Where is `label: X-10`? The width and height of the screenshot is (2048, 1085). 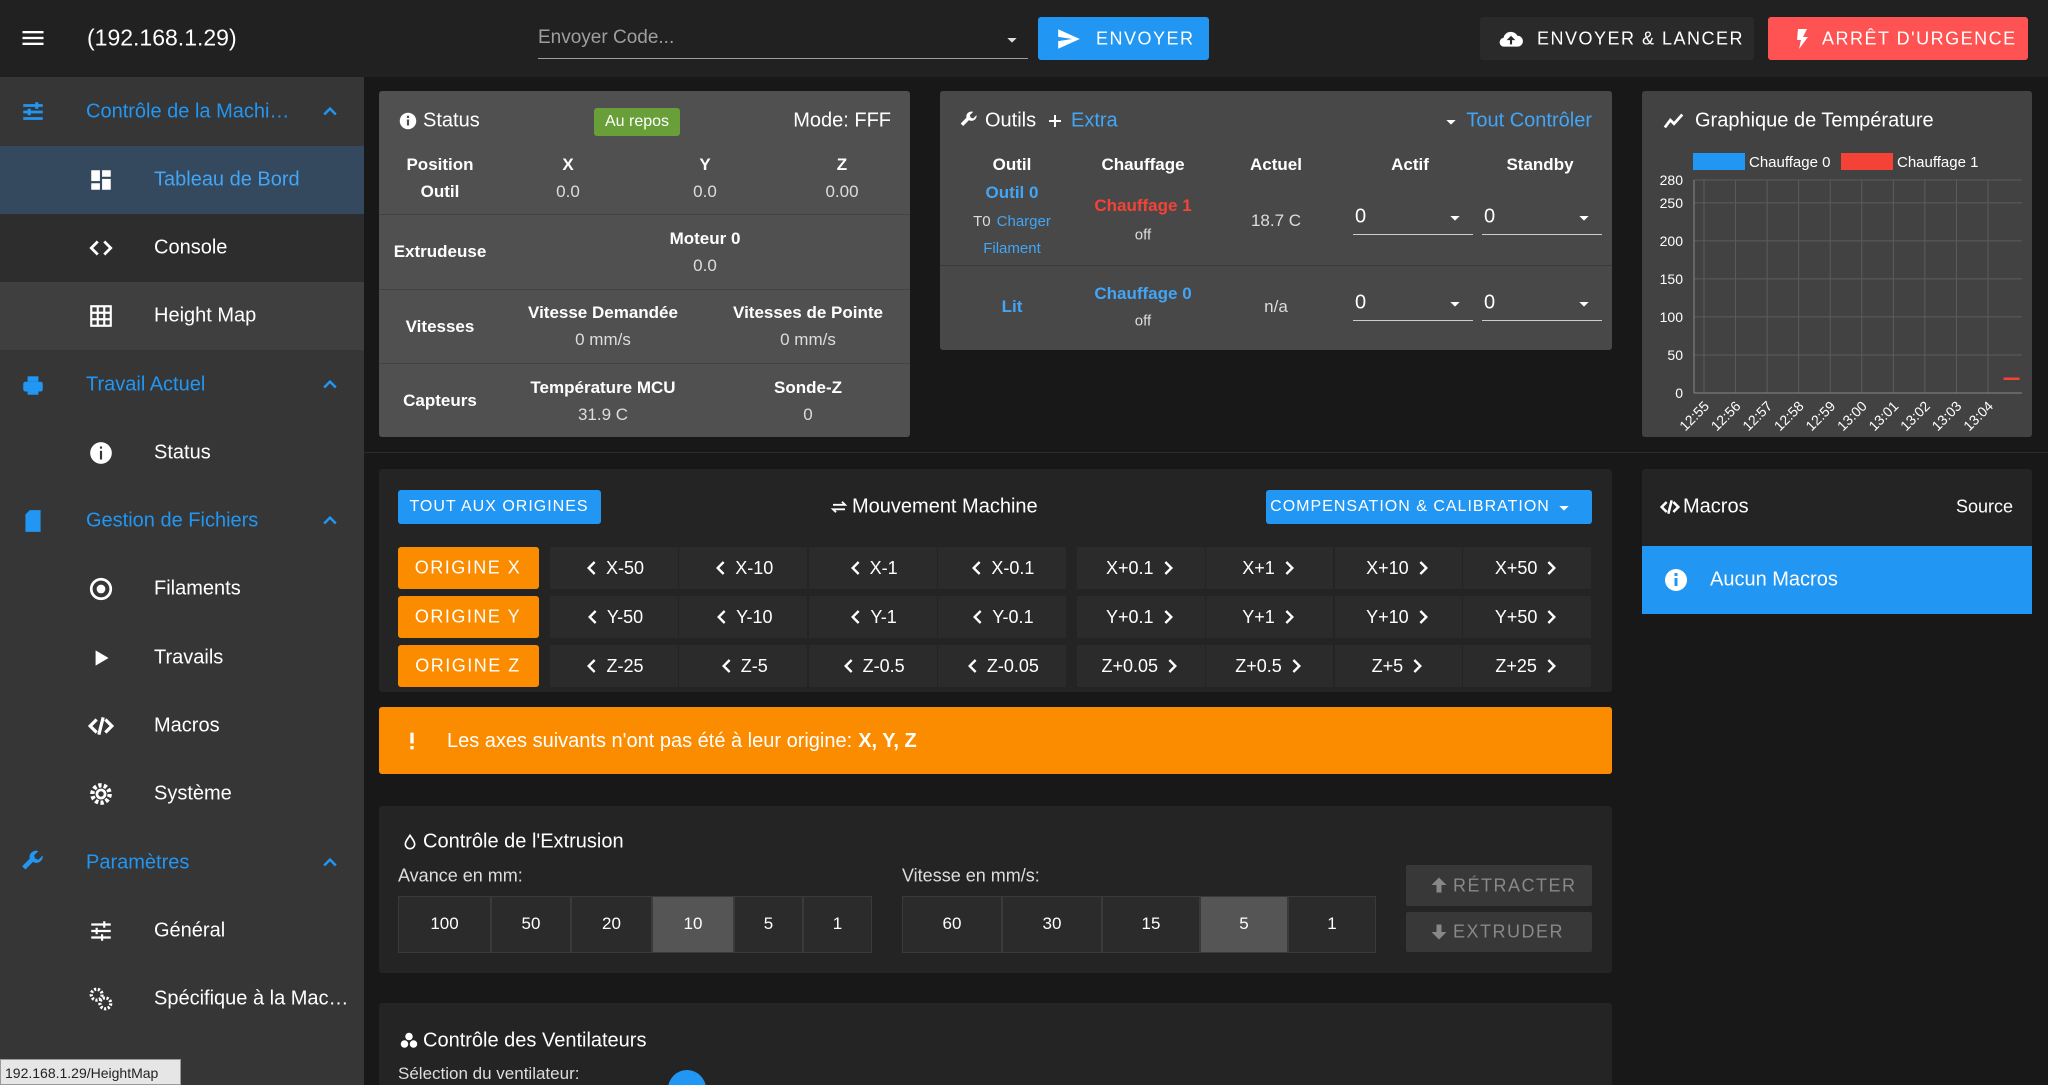 label: X-10 is located at coordinates (754, 567).